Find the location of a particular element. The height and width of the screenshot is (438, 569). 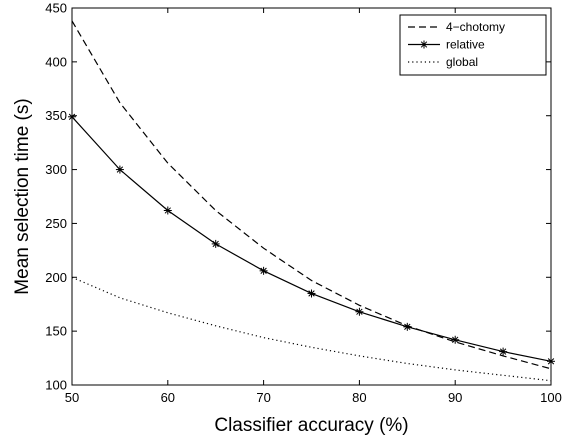

x-axis-title: Classifier accuracy (%) is located at coordinates (311, 425).